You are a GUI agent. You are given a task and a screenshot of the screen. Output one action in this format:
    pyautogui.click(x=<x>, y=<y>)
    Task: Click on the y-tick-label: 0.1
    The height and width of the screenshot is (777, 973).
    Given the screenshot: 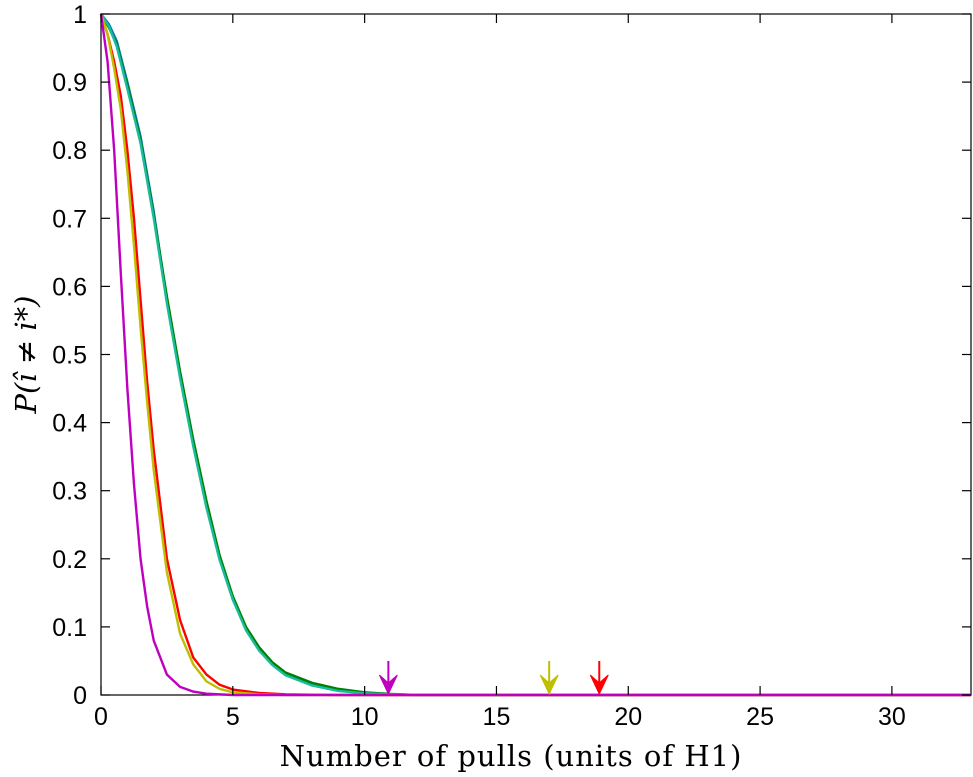 What is the action you would take?
    pyautogui.click(x=69, y=628)
    